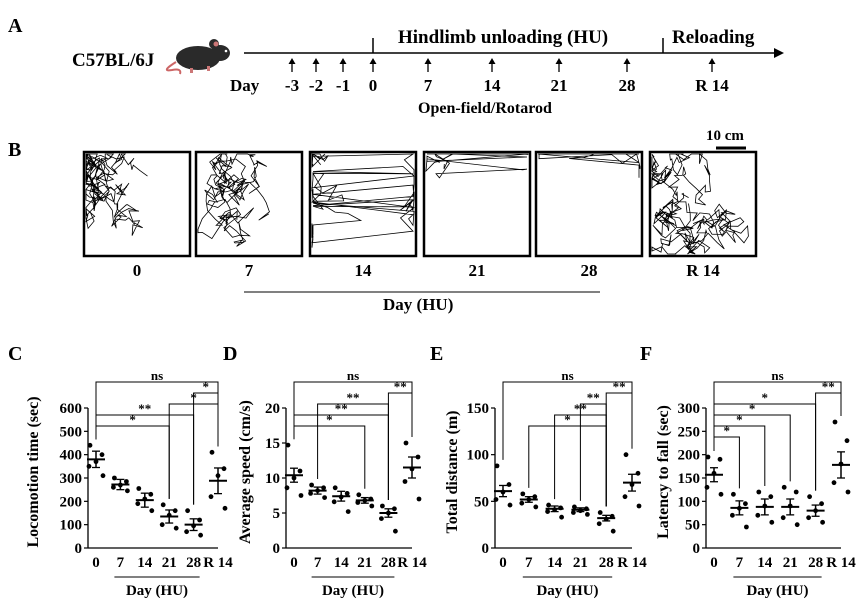  What do you see at coordinates (555, 563) in the screenshot?
I see `x-tick-label: 14` at bounding box center [555, 563].